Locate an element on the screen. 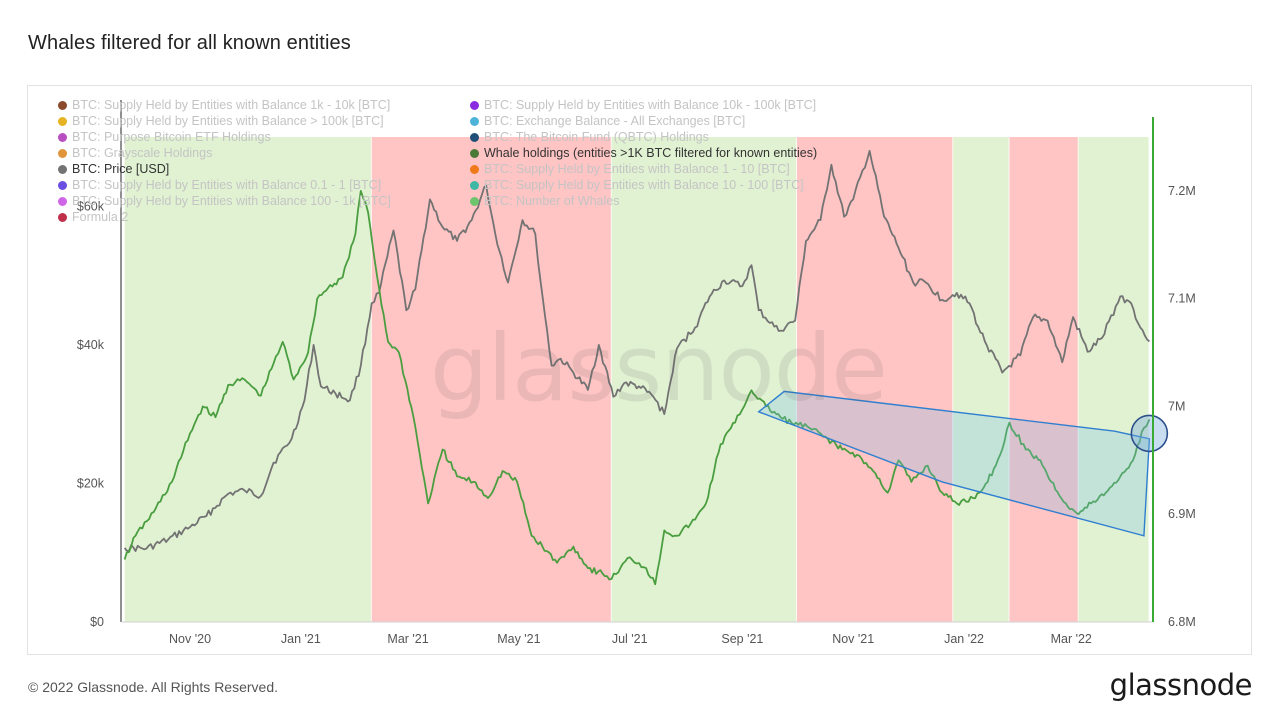 This screenshot has height=720, width=1280. y-left-tick-label: $0 is located at coordinates (97, 622).